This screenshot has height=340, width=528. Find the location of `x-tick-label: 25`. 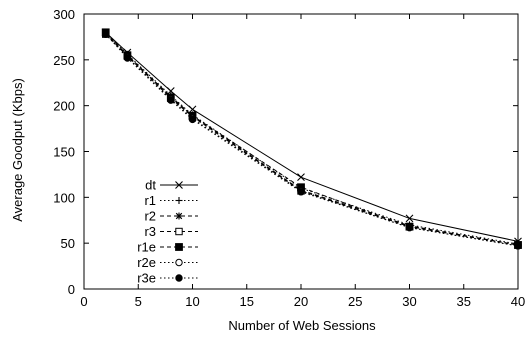

x-tick-label: 25 is located at coordinates (355, 301).